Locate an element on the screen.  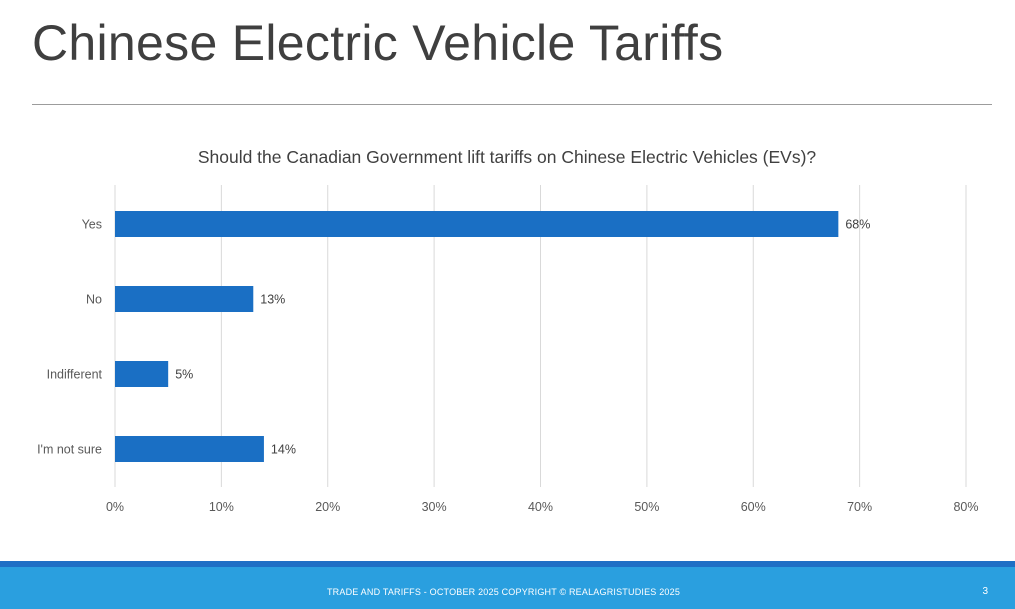
x-tick-label: 10% is located at coordinates (221, 507).